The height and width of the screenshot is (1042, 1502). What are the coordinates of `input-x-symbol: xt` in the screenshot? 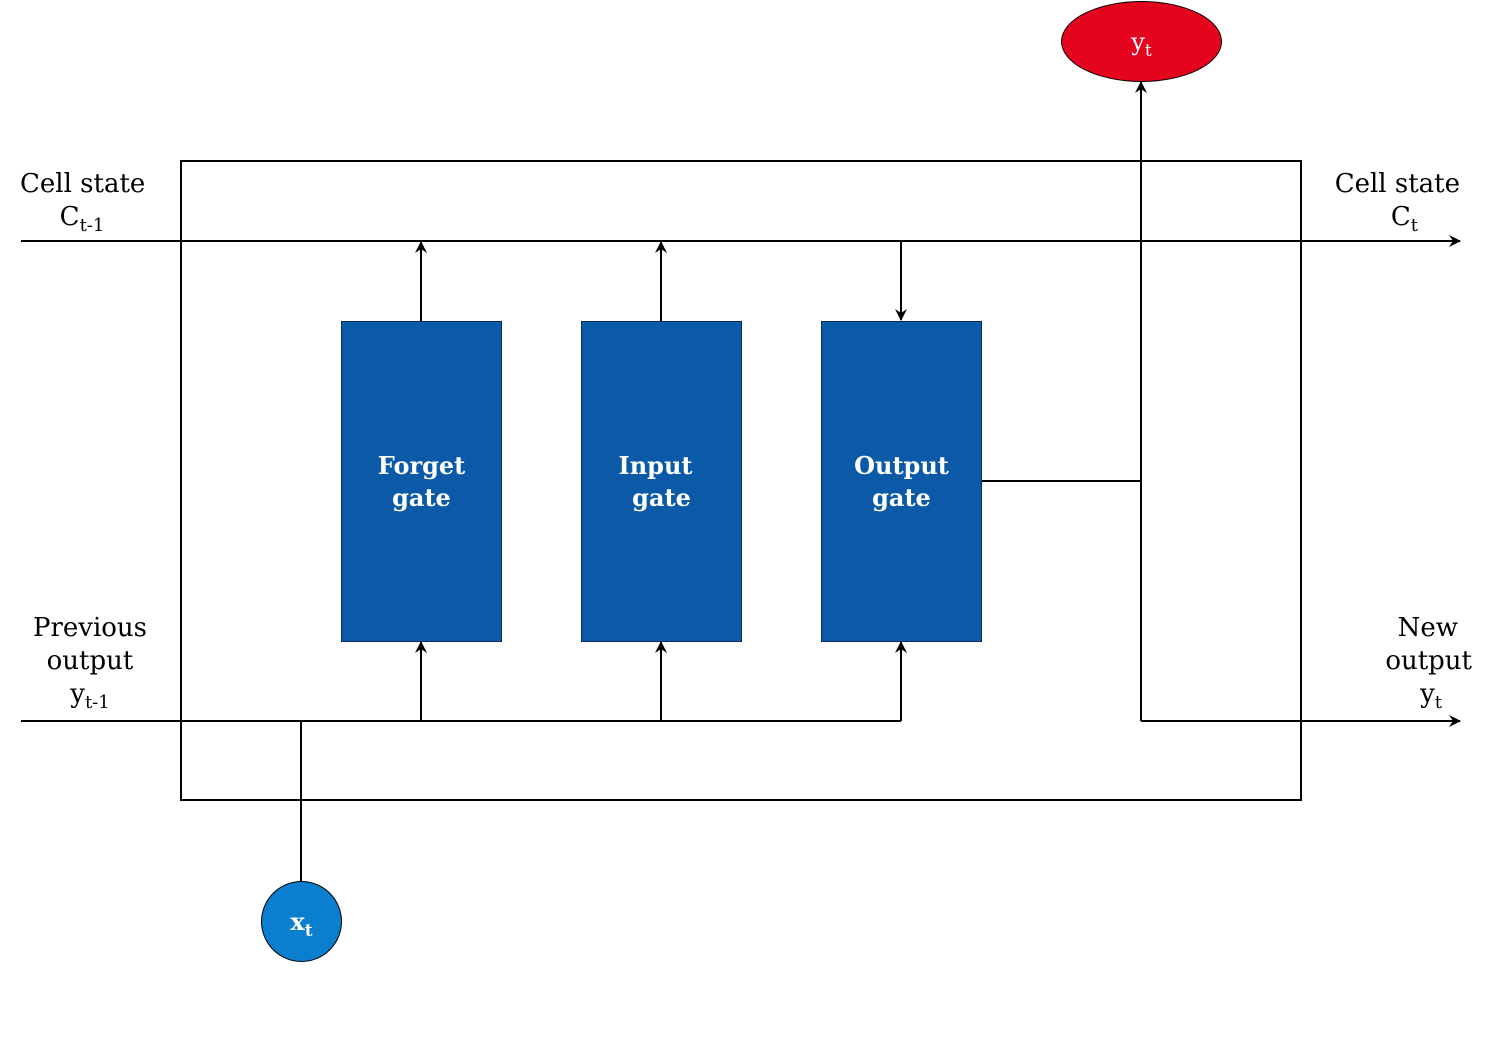 It's located at (301, 924).